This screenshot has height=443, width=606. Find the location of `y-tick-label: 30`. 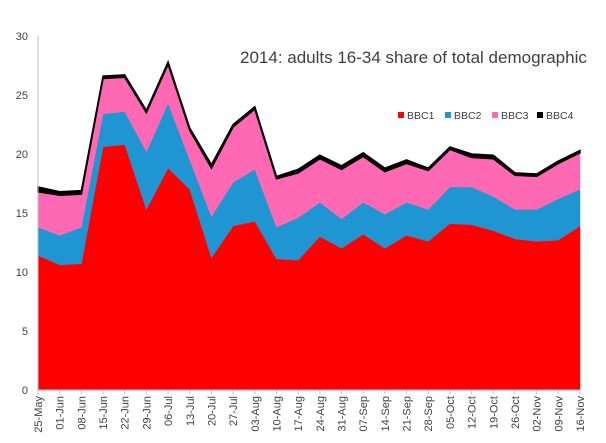

y-tick-label: 30 is located at coordinates (22, 37).